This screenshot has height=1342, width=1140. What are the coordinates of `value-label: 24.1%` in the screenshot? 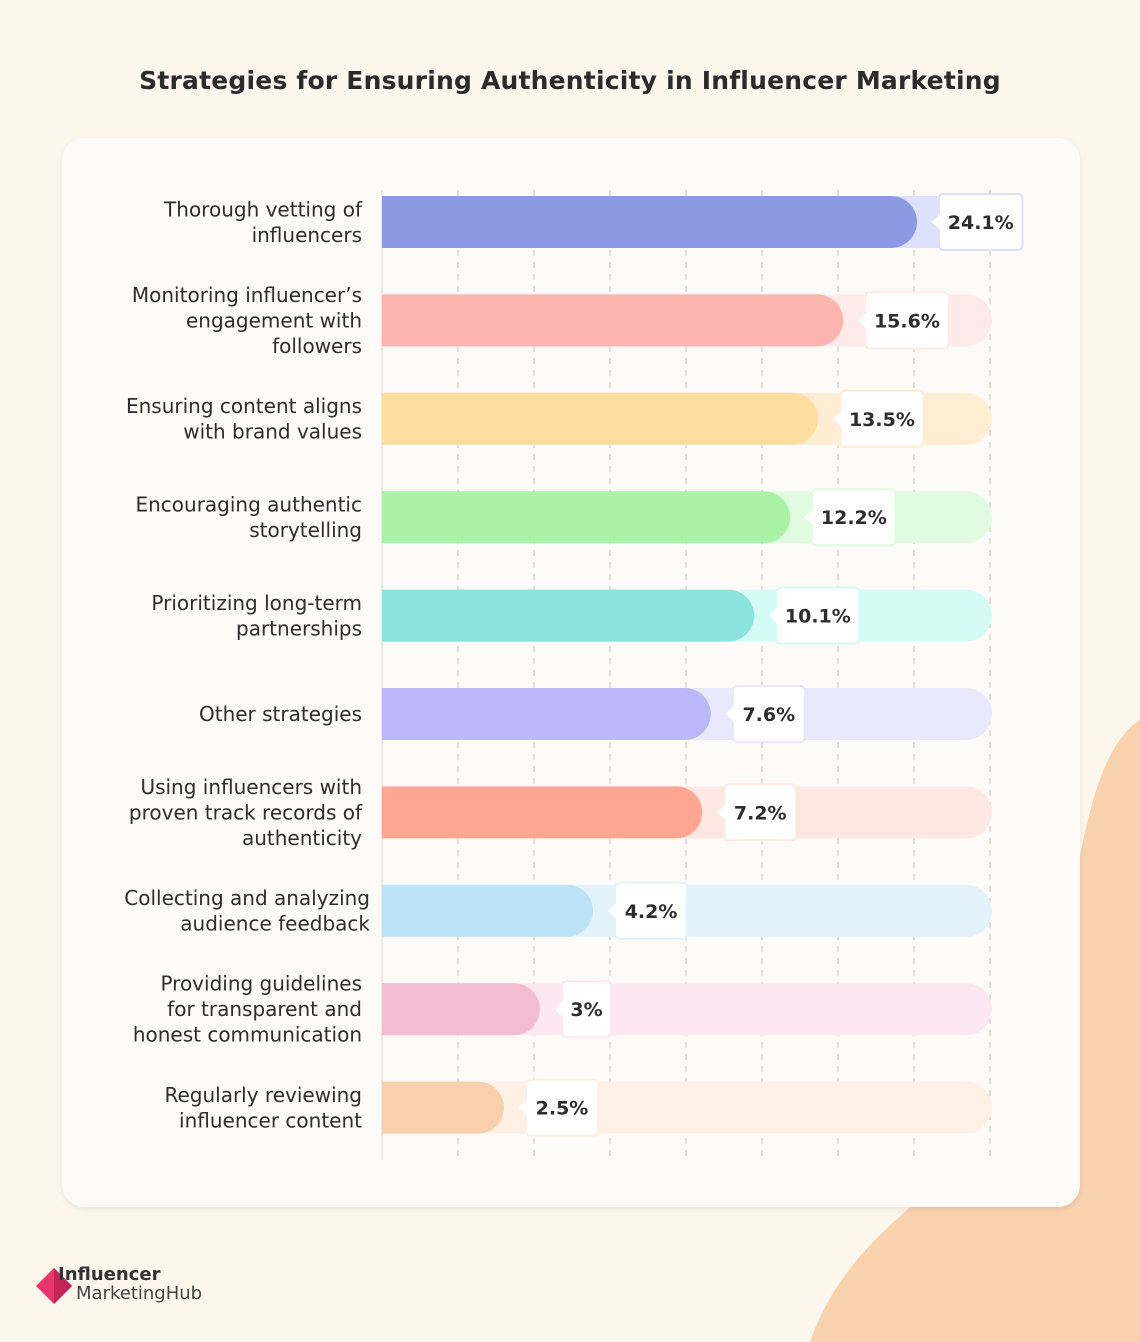 It's located at (981, 223).